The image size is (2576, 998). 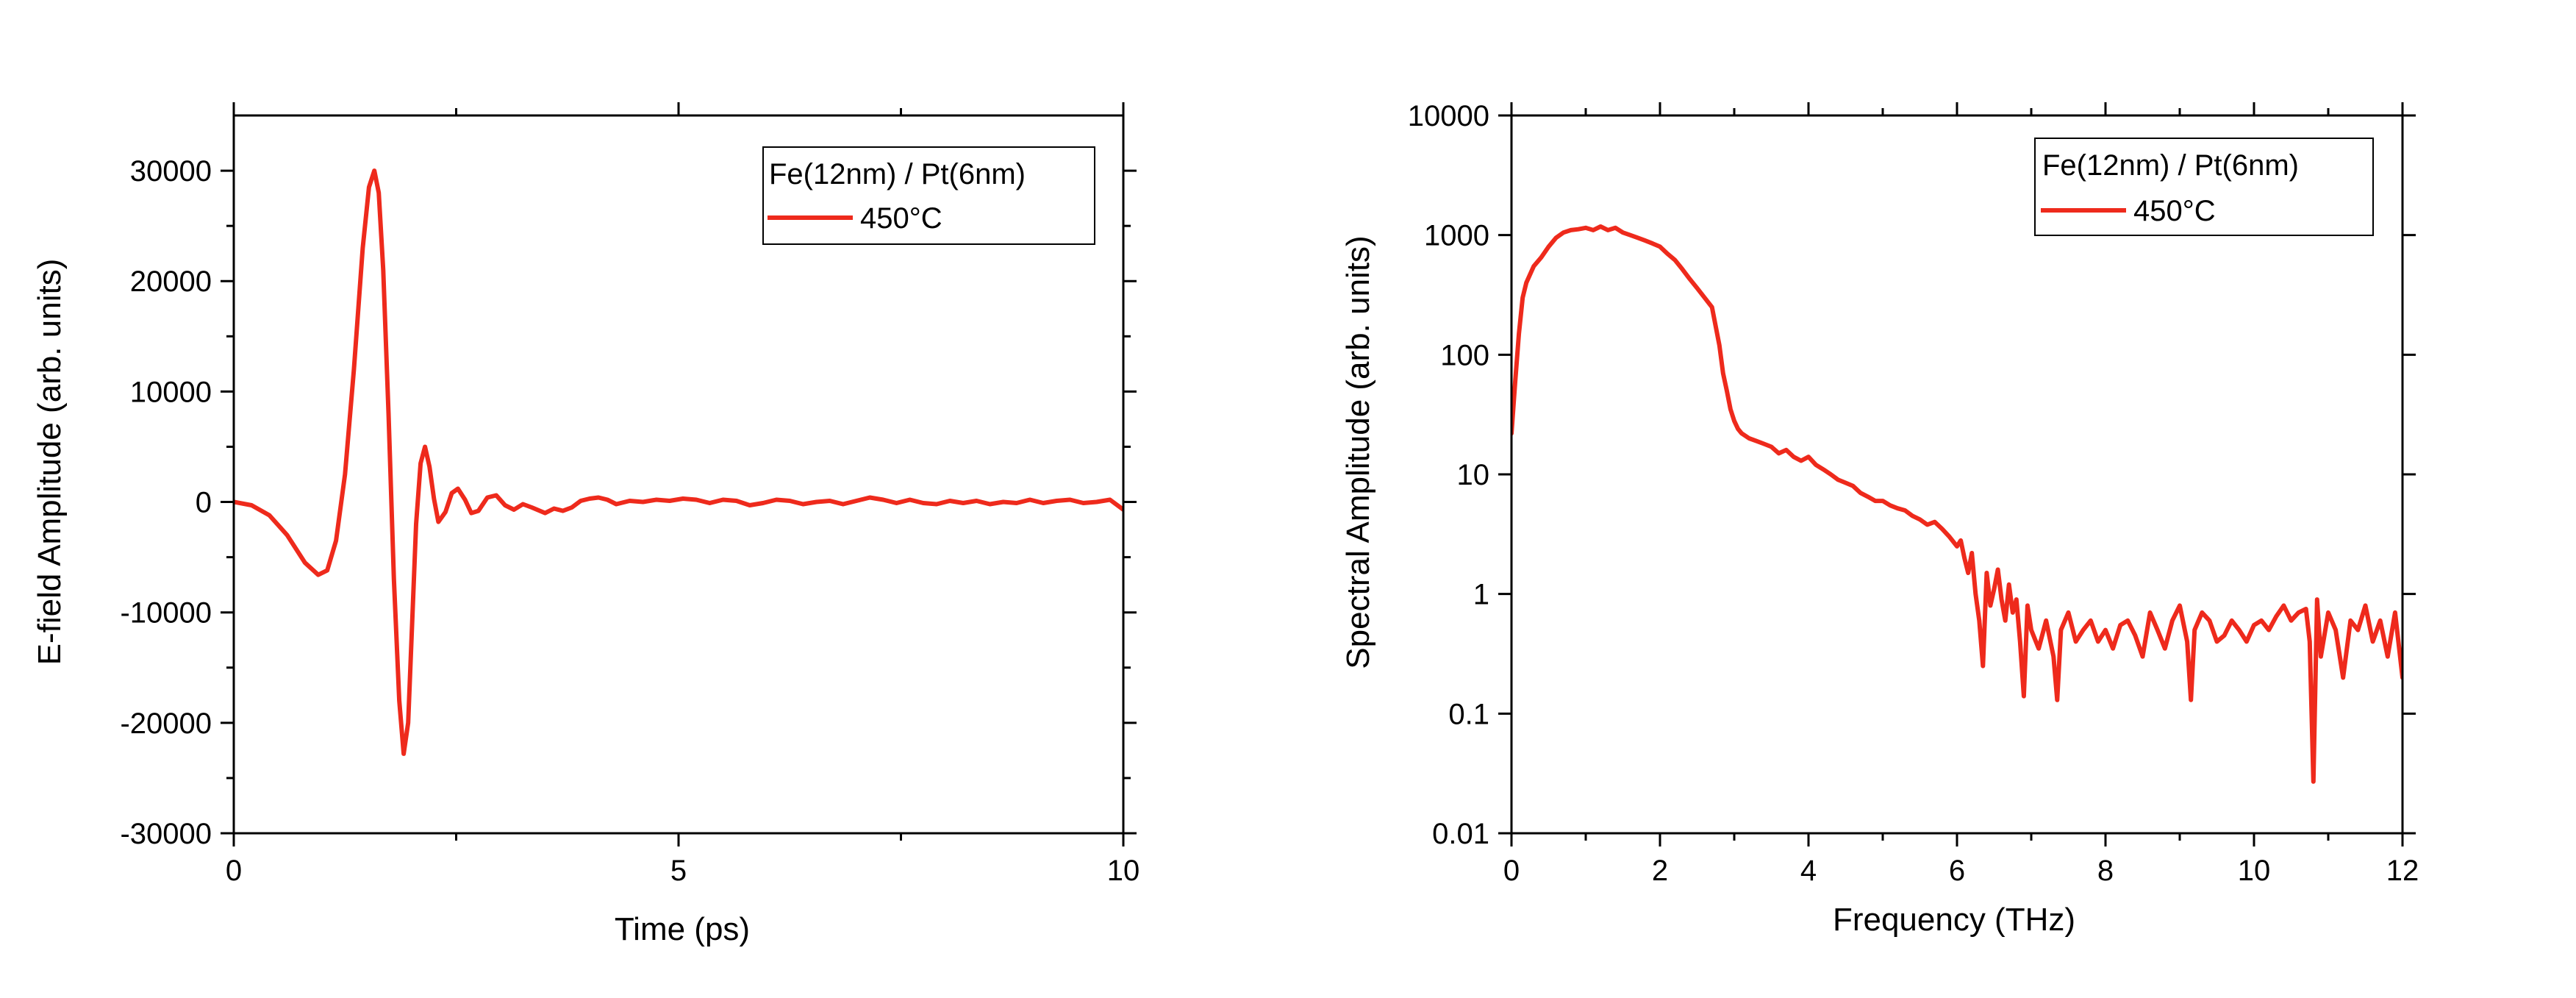 I want to click on spectrum-y-tick-label: 0.01, so click(x=1460, y=834).